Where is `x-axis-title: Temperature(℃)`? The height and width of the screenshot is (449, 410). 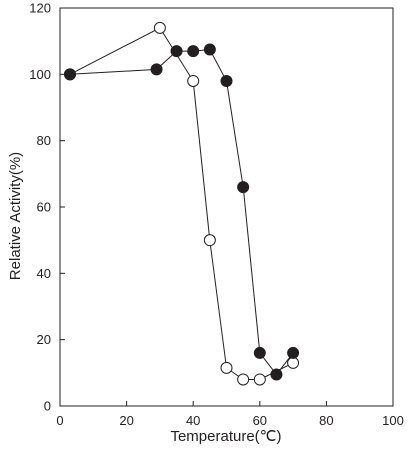
x-axis-title: Temperature(℃) is located at coordinates (225, 436).